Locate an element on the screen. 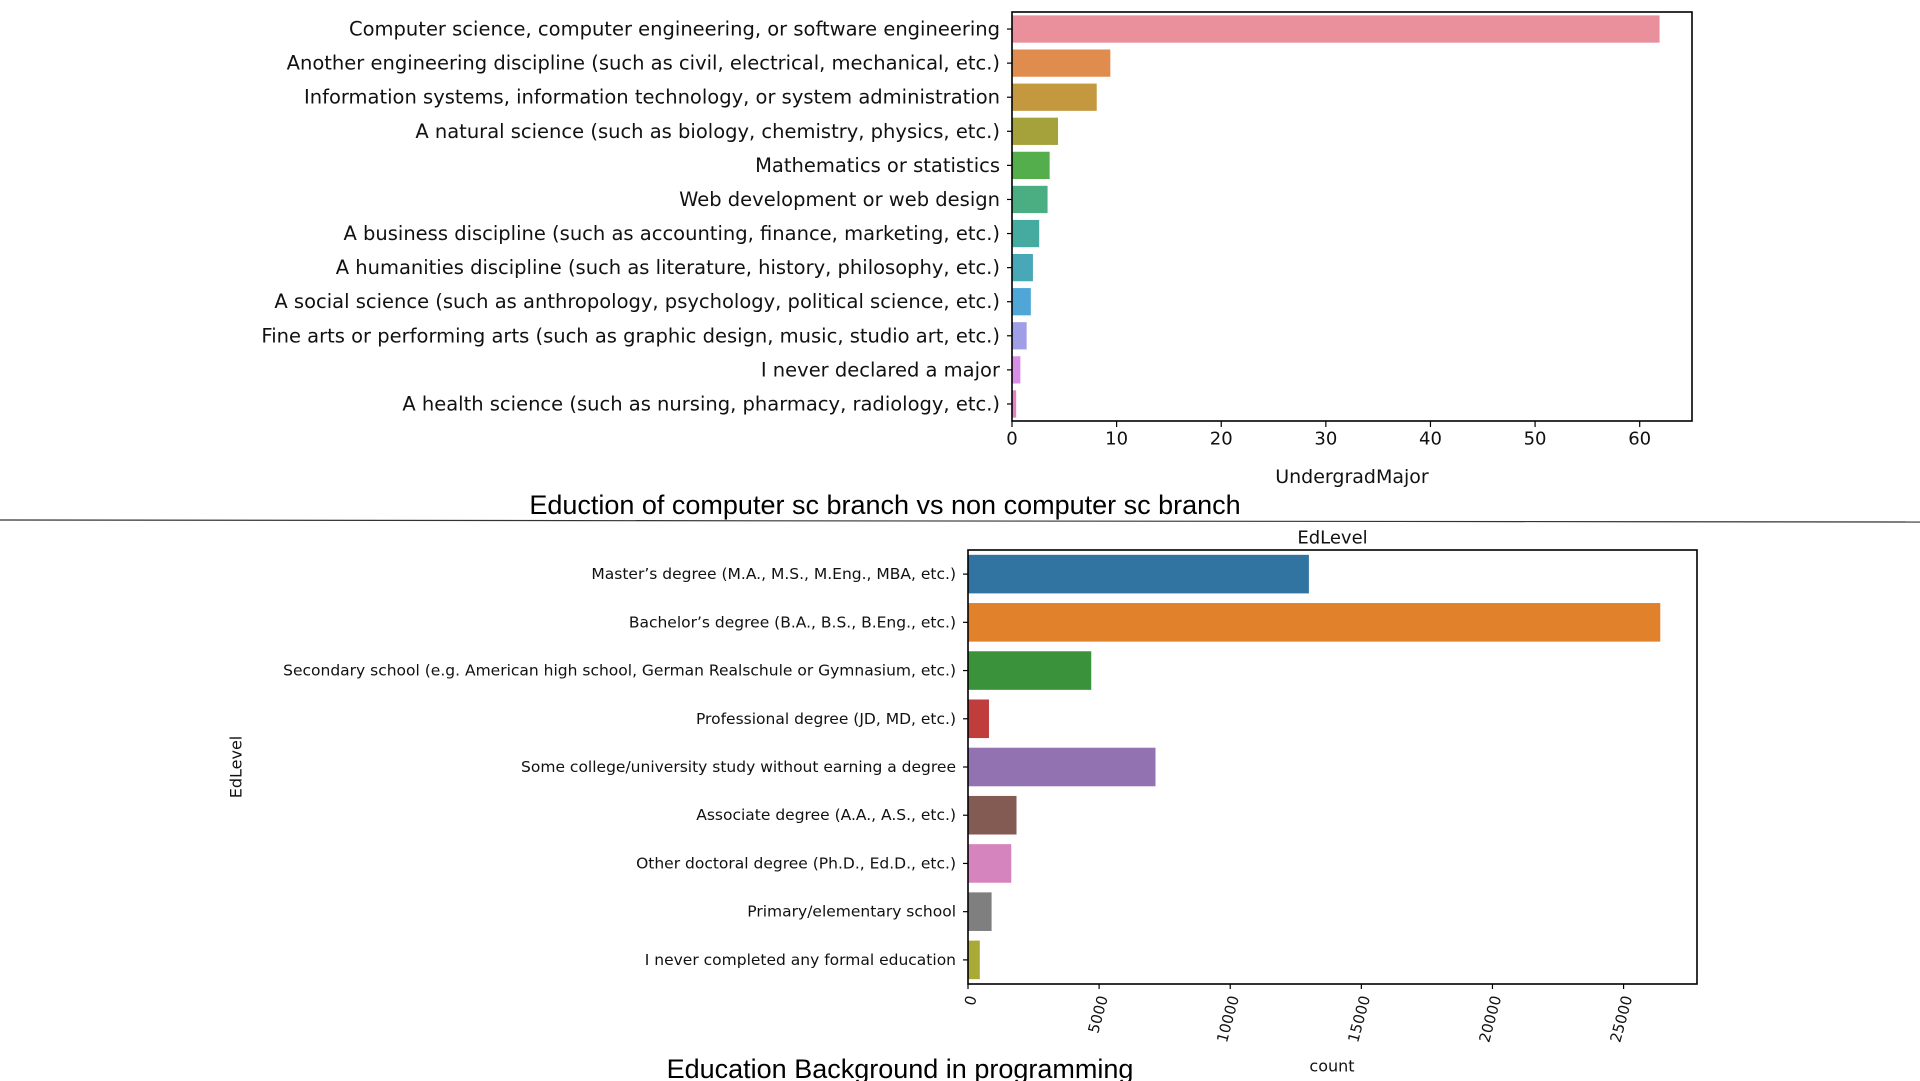 The height and width of the screenshot is (1081, 1920). x-axis-label: UndergradMajor is located at coordinates (1352, 477).